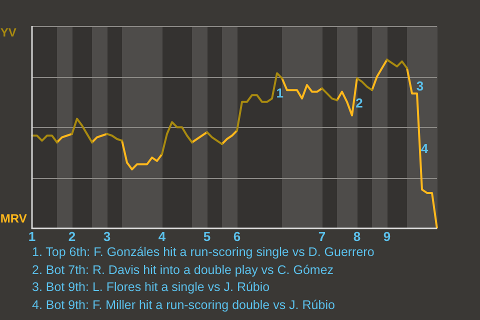 This screenshot has height=320, width=480. Describe the element at coordinates (387, 236) in the screenshot. I see `x-tick-label: 9` at that location.